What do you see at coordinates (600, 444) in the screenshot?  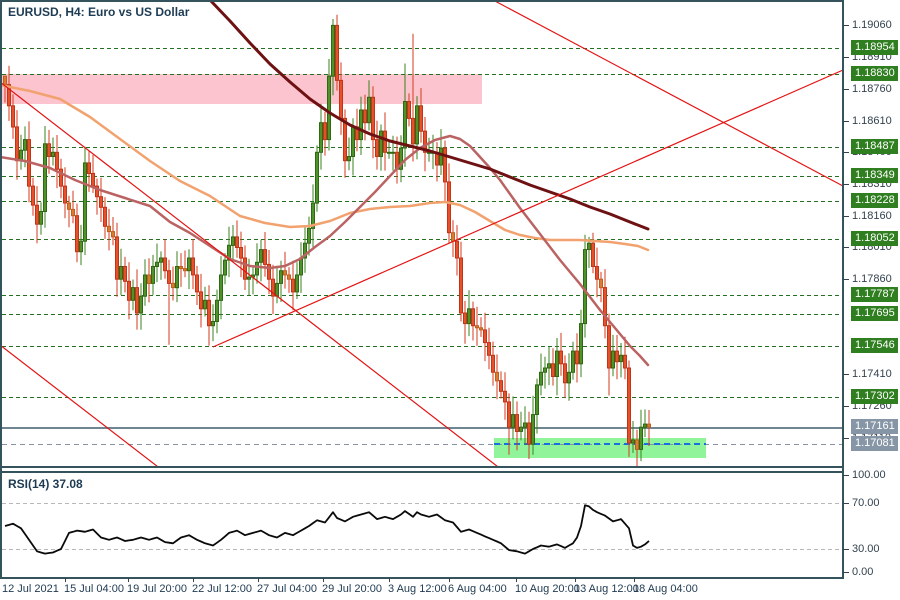 I see `blue-dashed-support-line` at bounding box center [600, 444].